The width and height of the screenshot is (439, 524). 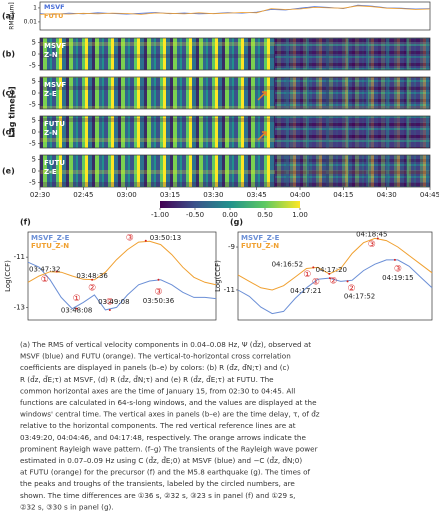 I want to click on caption-line: ②32 s, ③30 s in panel (g)., so click(x=67, y=506).